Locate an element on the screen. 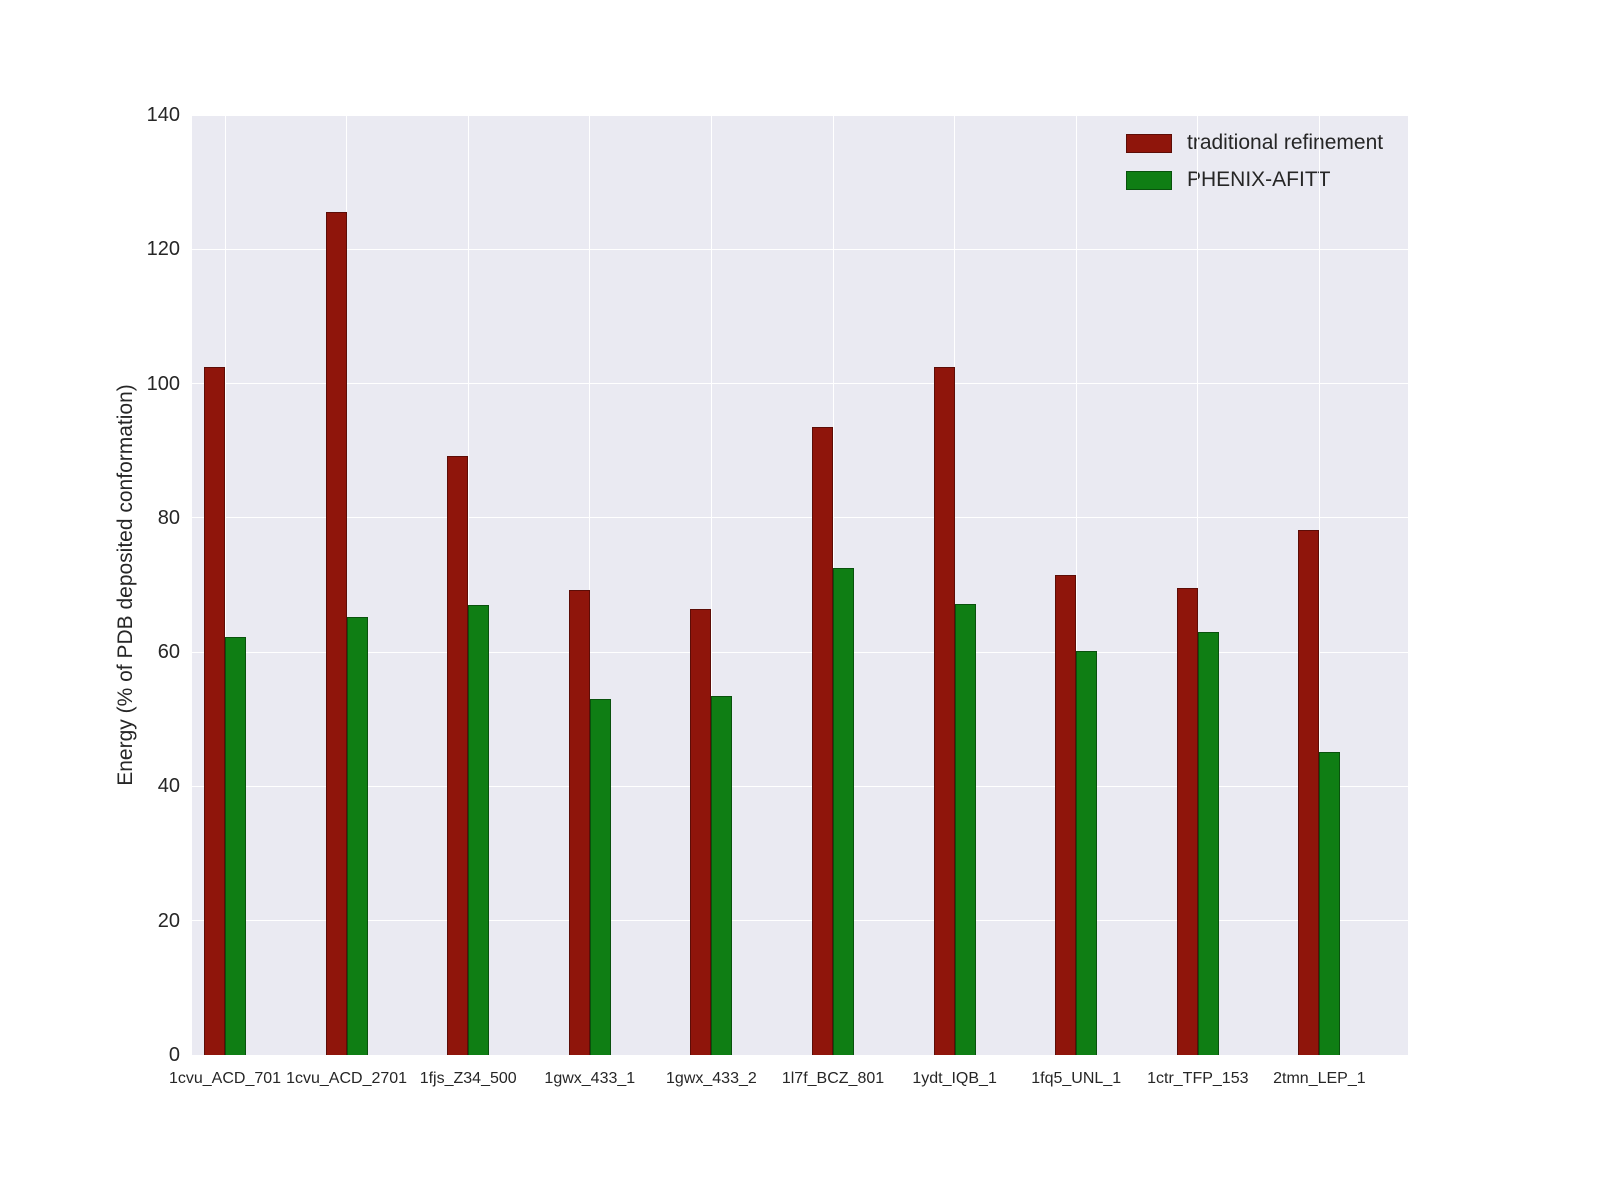 The image size is (1600, 1200). legend-label-phenix-afitt: PHENIX-AFITT is located at coordinates (1259, 179).